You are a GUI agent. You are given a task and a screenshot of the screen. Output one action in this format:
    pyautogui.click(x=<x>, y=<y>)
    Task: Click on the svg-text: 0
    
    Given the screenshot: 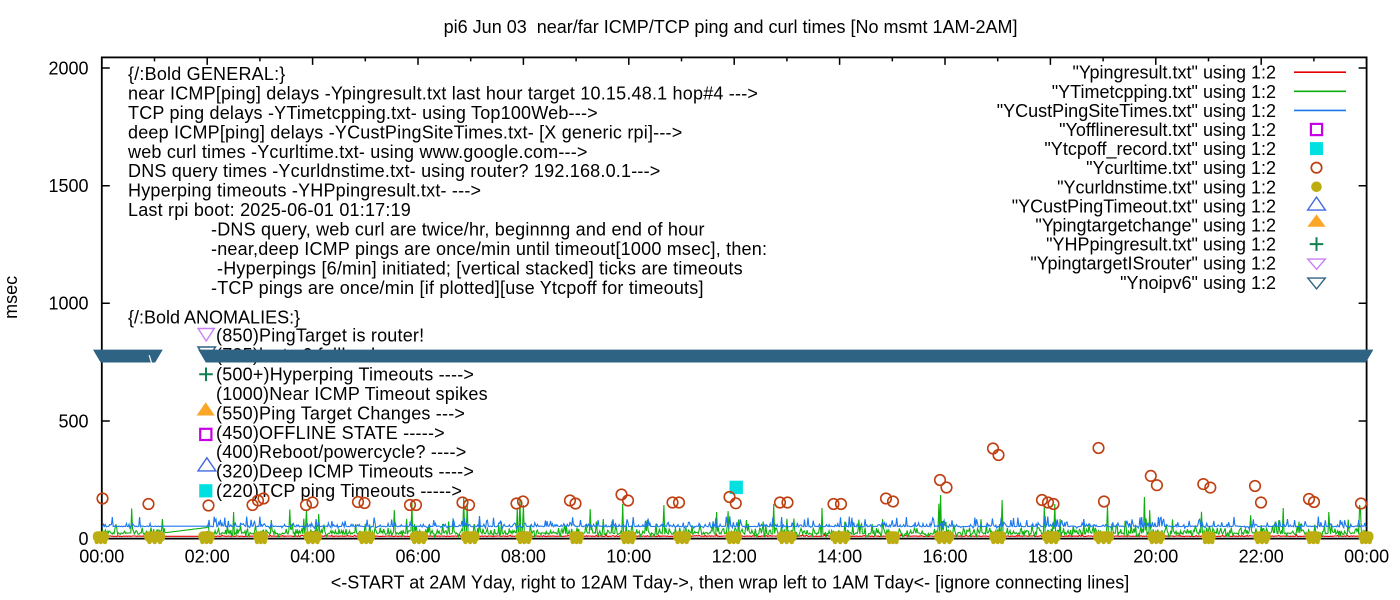 What is the action you would take?
    pyautogui.click(x=83, y=539)
    